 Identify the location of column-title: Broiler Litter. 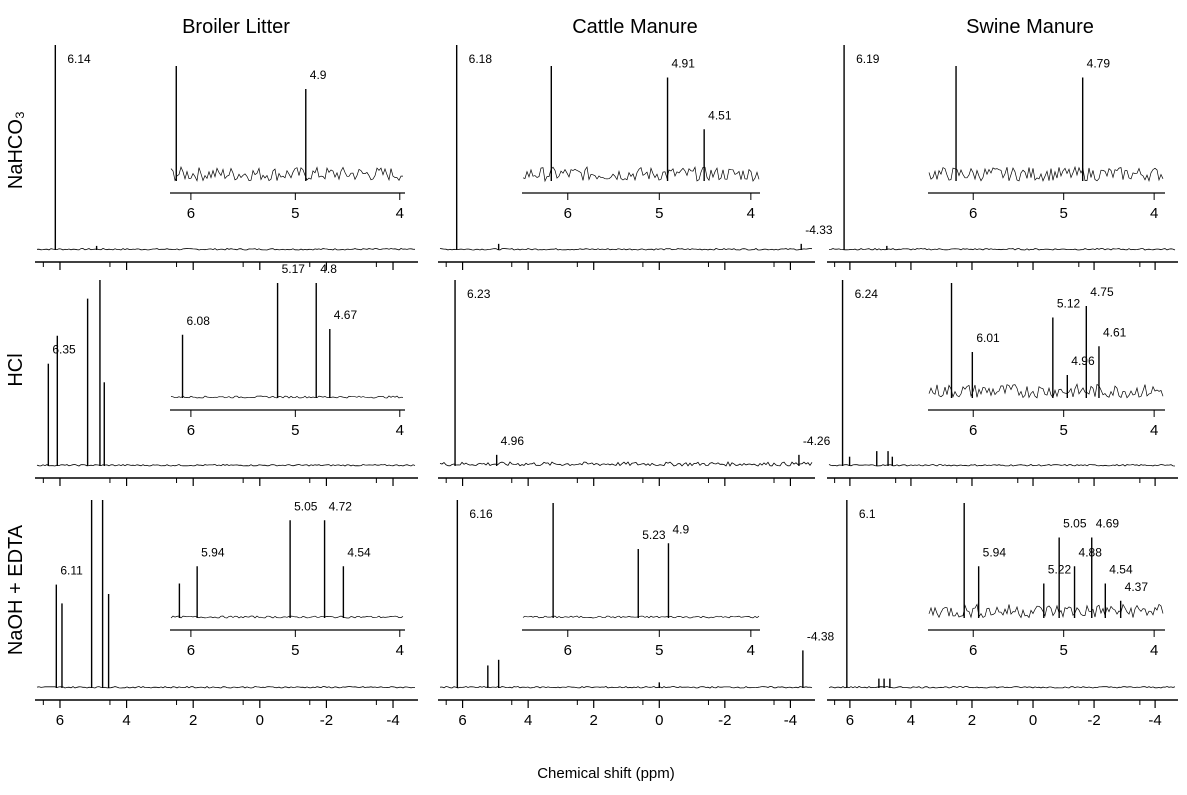
(236, 27).